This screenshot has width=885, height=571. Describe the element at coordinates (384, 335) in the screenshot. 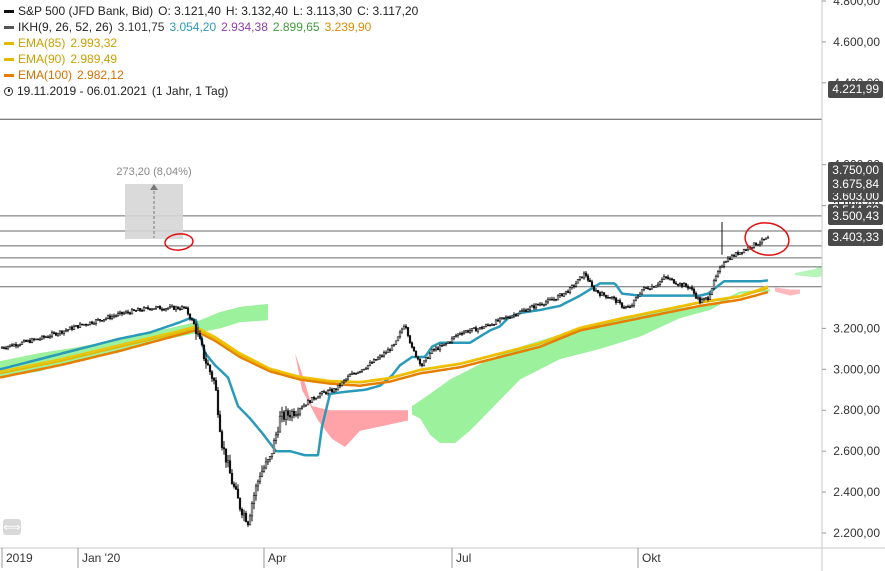

I see `ema90-line` at that location.